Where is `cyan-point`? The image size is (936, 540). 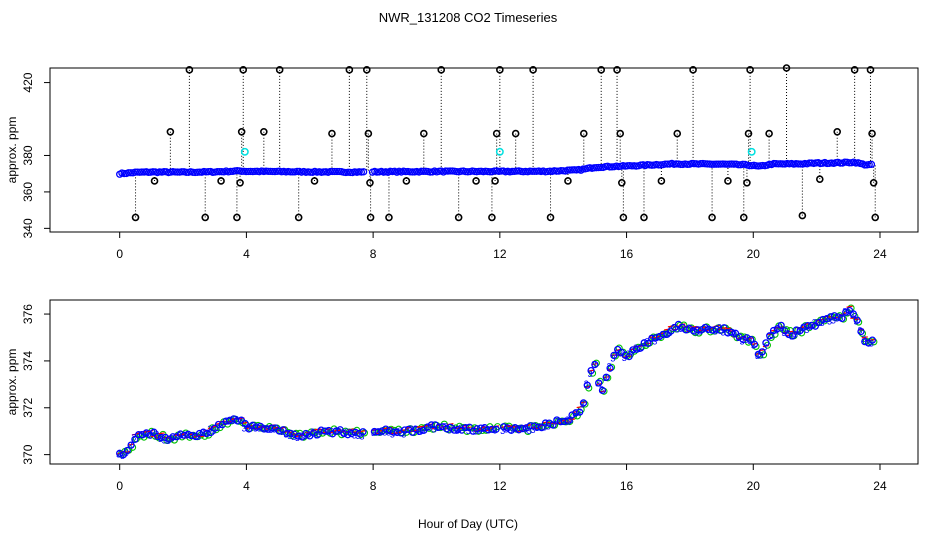
cyan-point is located at coordinates (499, 151).